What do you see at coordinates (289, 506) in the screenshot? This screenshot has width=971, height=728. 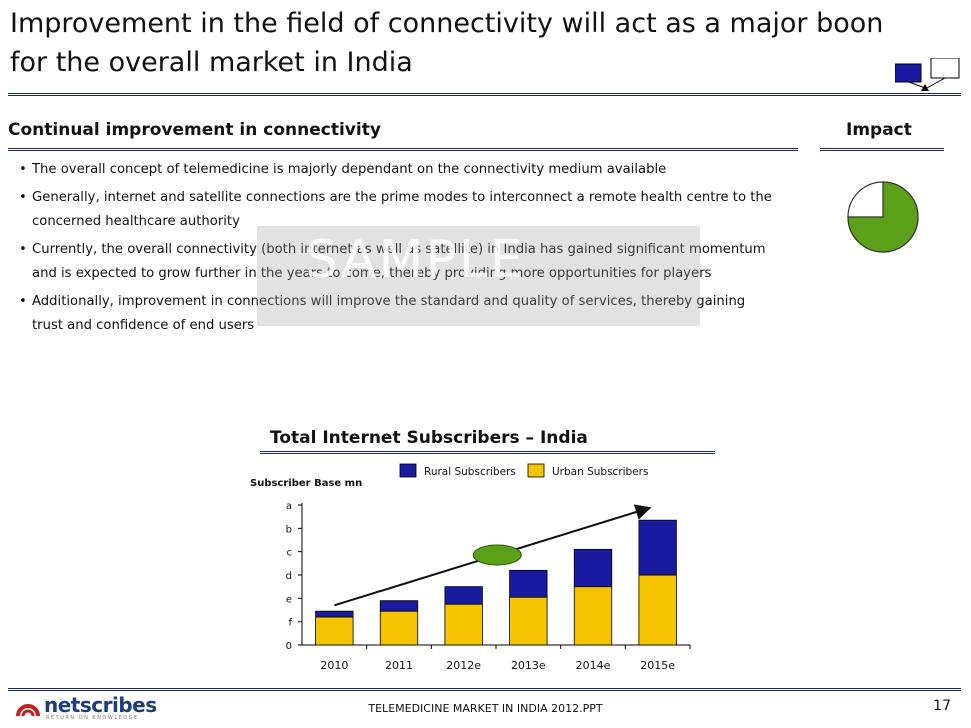 I see `y-tick-label: a` at bounding box center [289, 506].